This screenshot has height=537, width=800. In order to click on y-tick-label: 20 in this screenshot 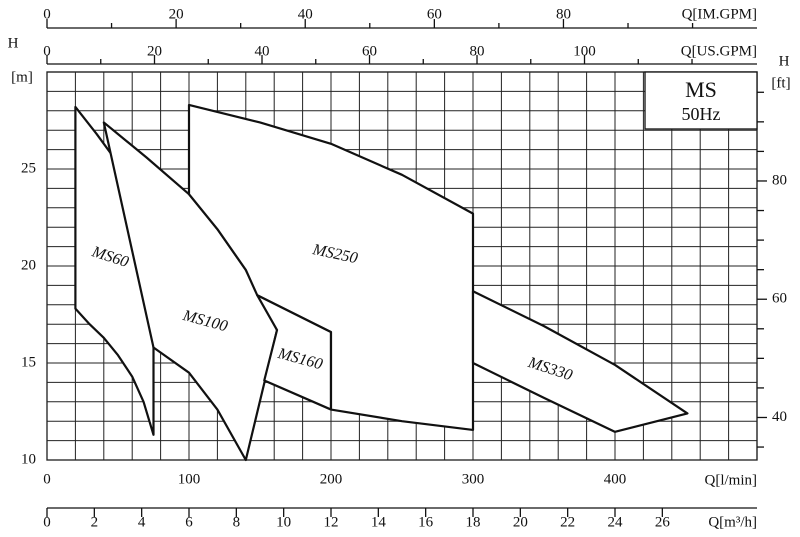, I will do `click(28, 265)`.